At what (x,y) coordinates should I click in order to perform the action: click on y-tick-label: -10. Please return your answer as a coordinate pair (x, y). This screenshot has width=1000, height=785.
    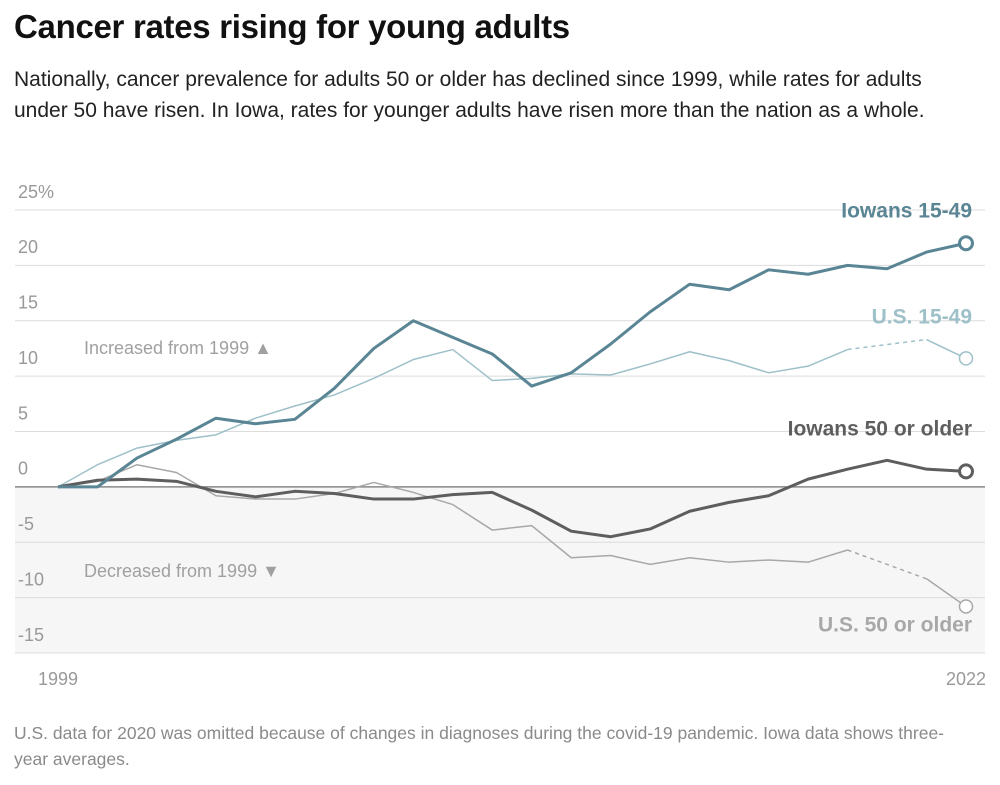
    Looking at the image, I should click on (31, 579).